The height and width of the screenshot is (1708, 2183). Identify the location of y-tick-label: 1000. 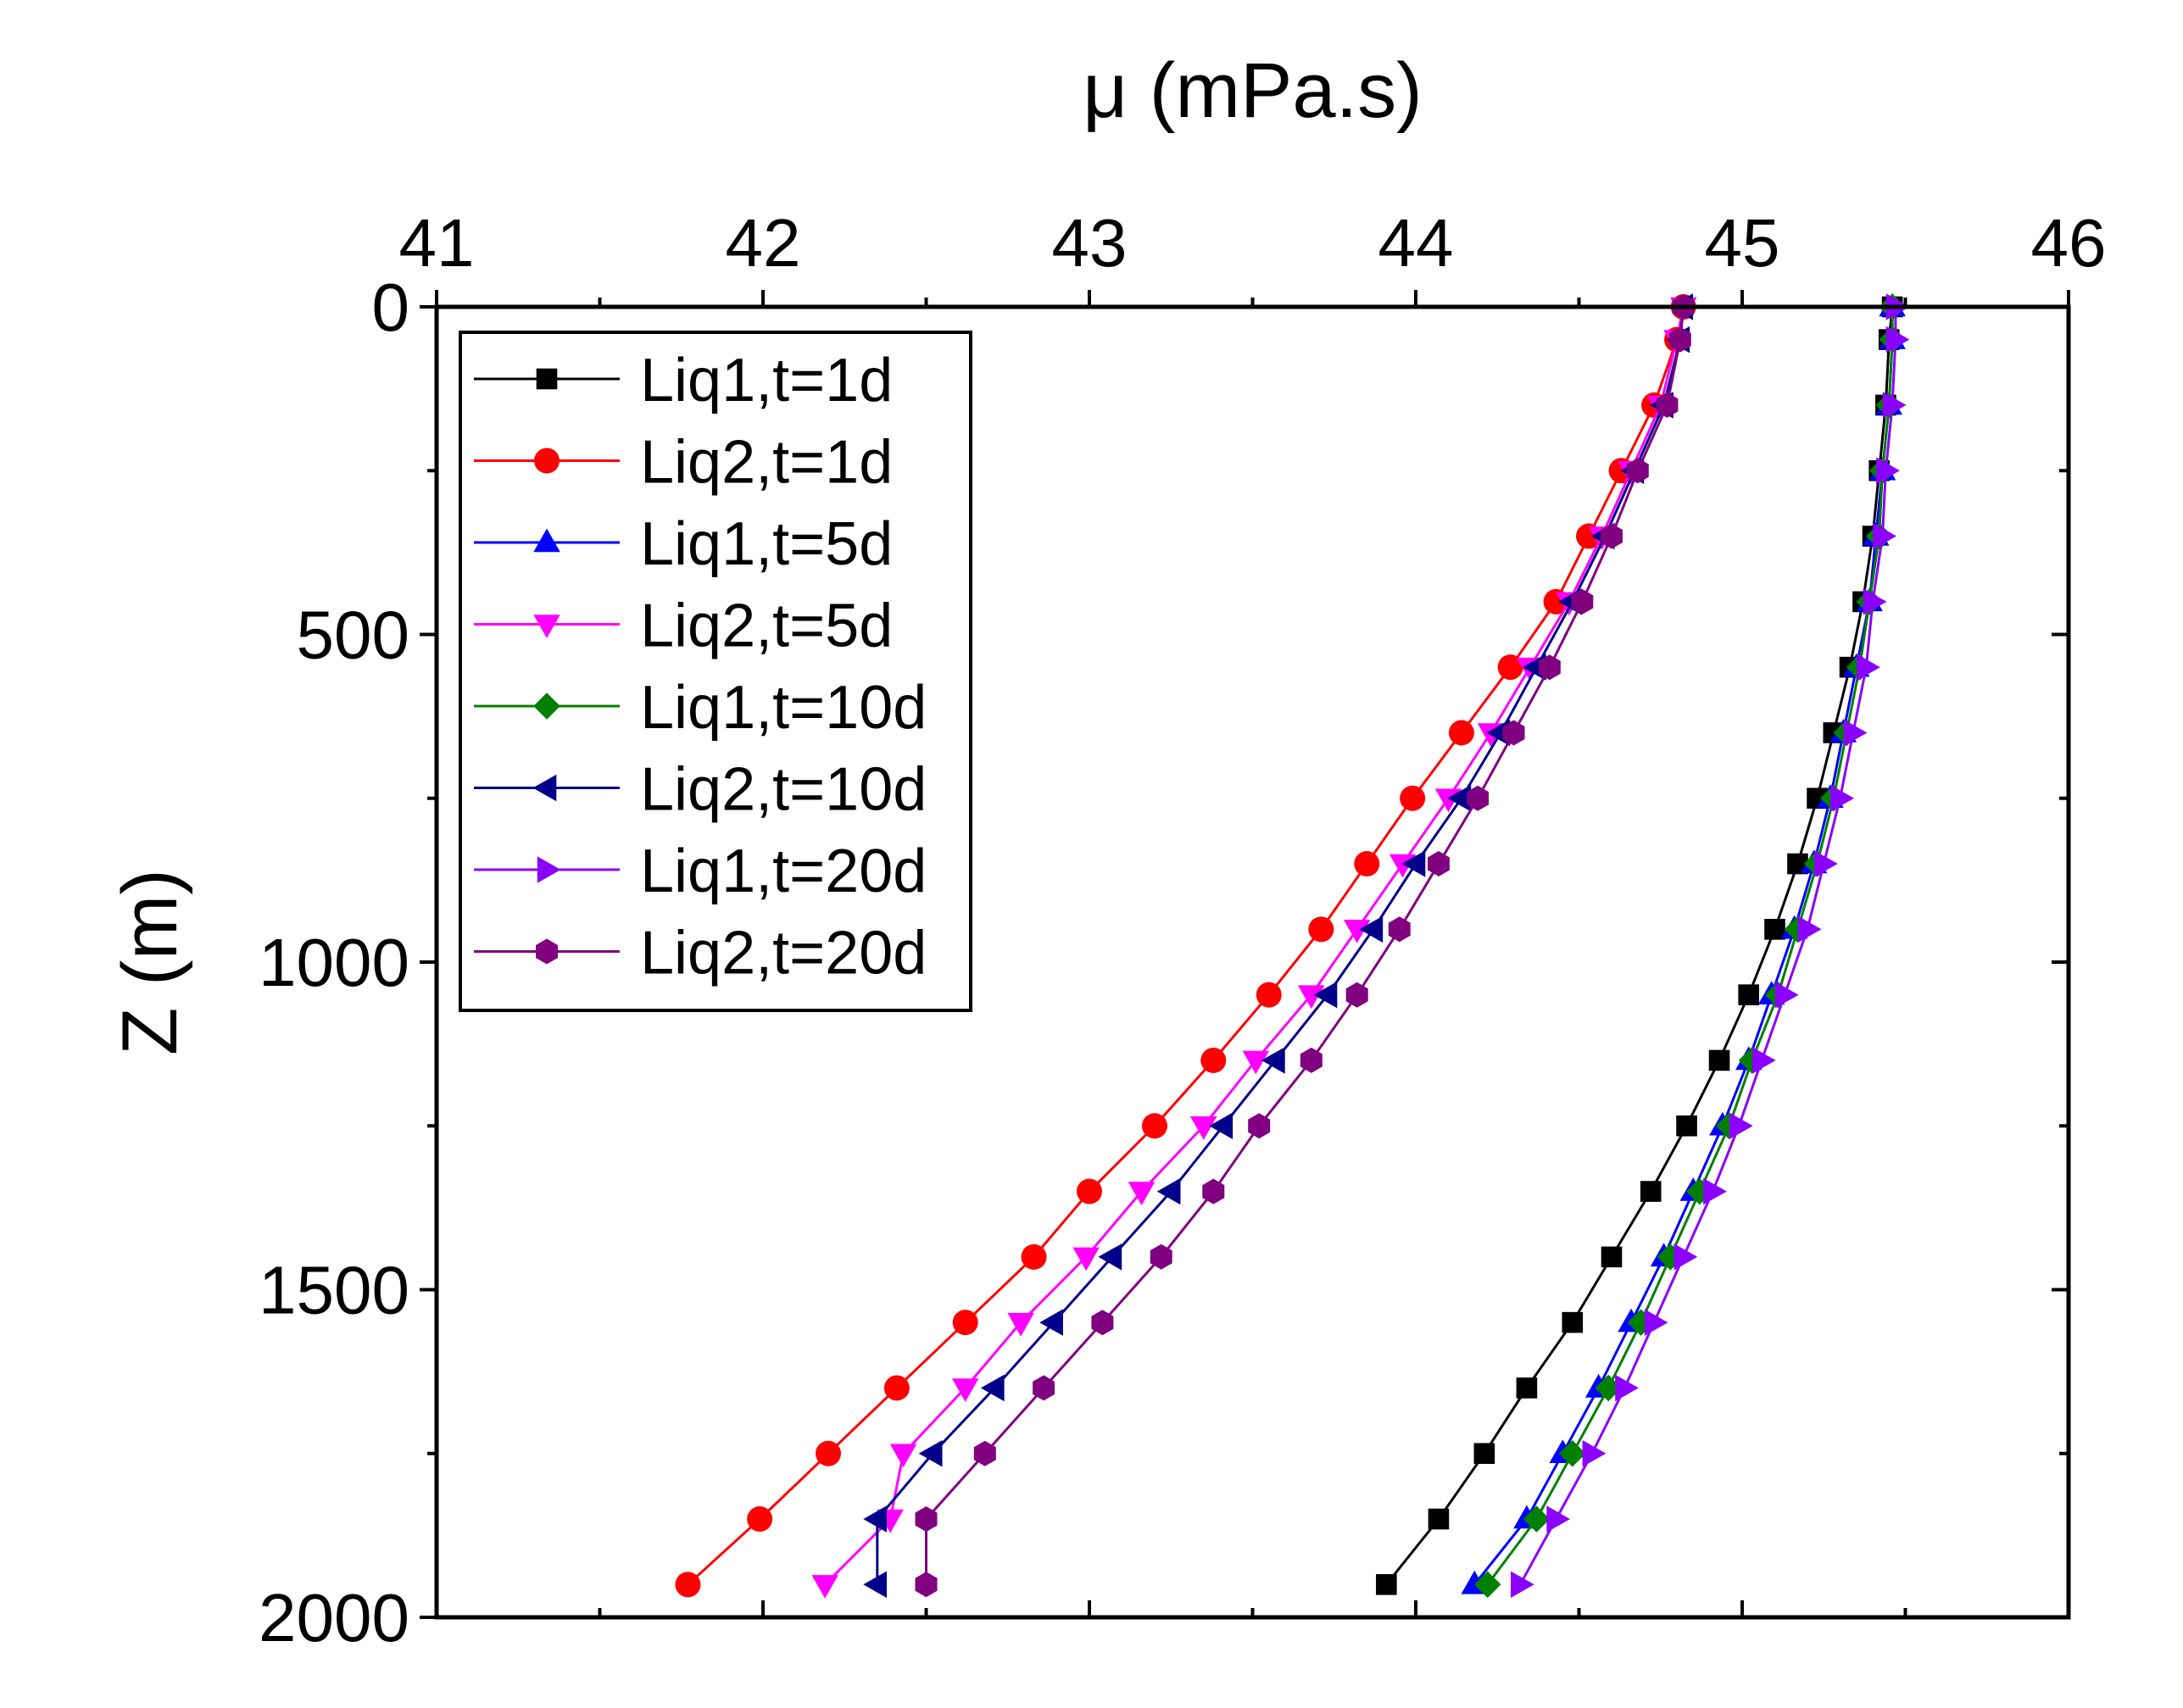
(334, 962).